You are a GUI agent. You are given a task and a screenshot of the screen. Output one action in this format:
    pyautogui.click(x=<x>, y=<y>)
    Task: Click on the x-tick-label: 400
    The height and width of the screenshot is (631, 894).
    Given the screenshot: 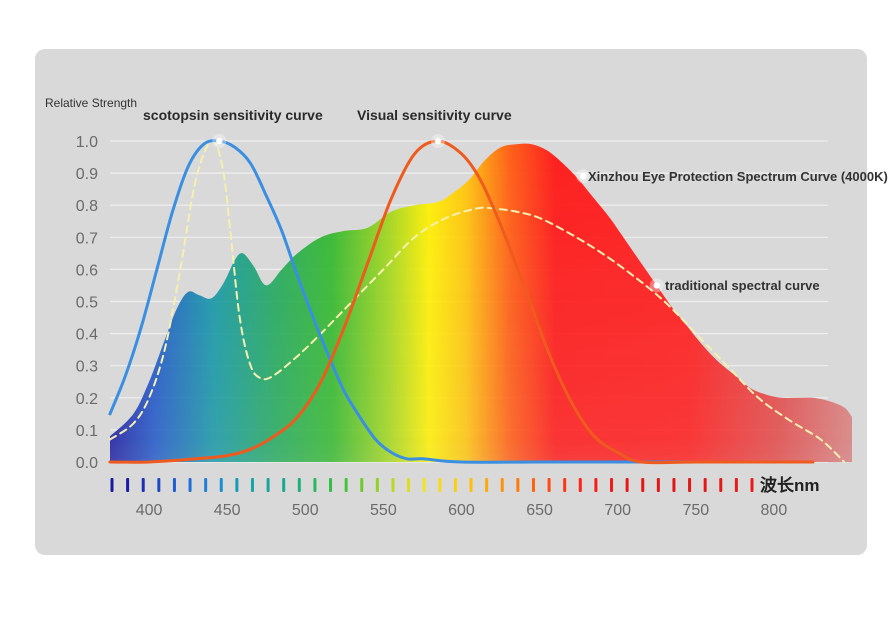 What is the action you would take?
    pyautogui.click(x=149, y=510)
    